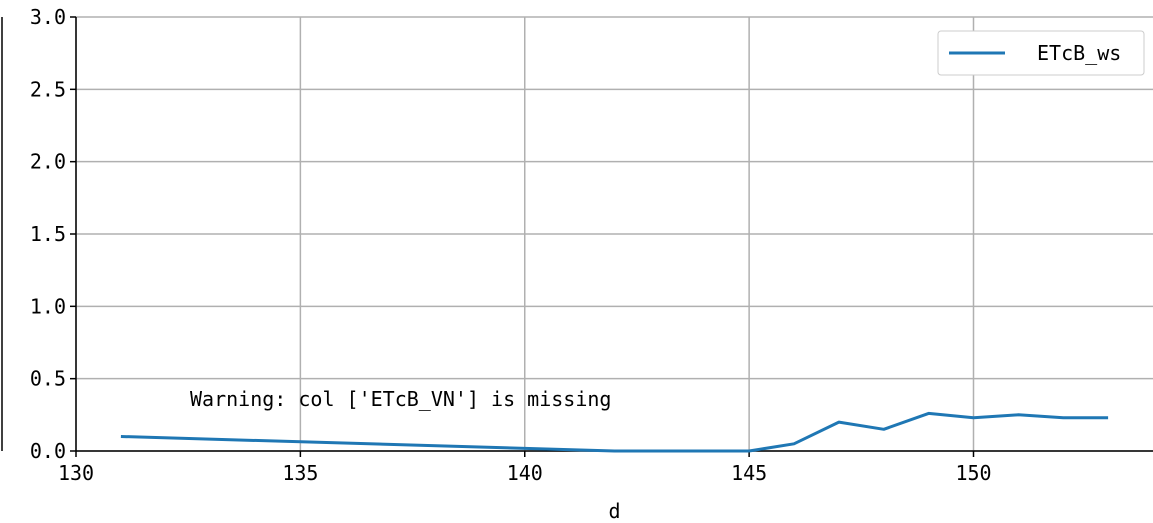  Describe the element at coordinates (300, 473) in the screenshot. I see `x-tick-label: 135` at that location.